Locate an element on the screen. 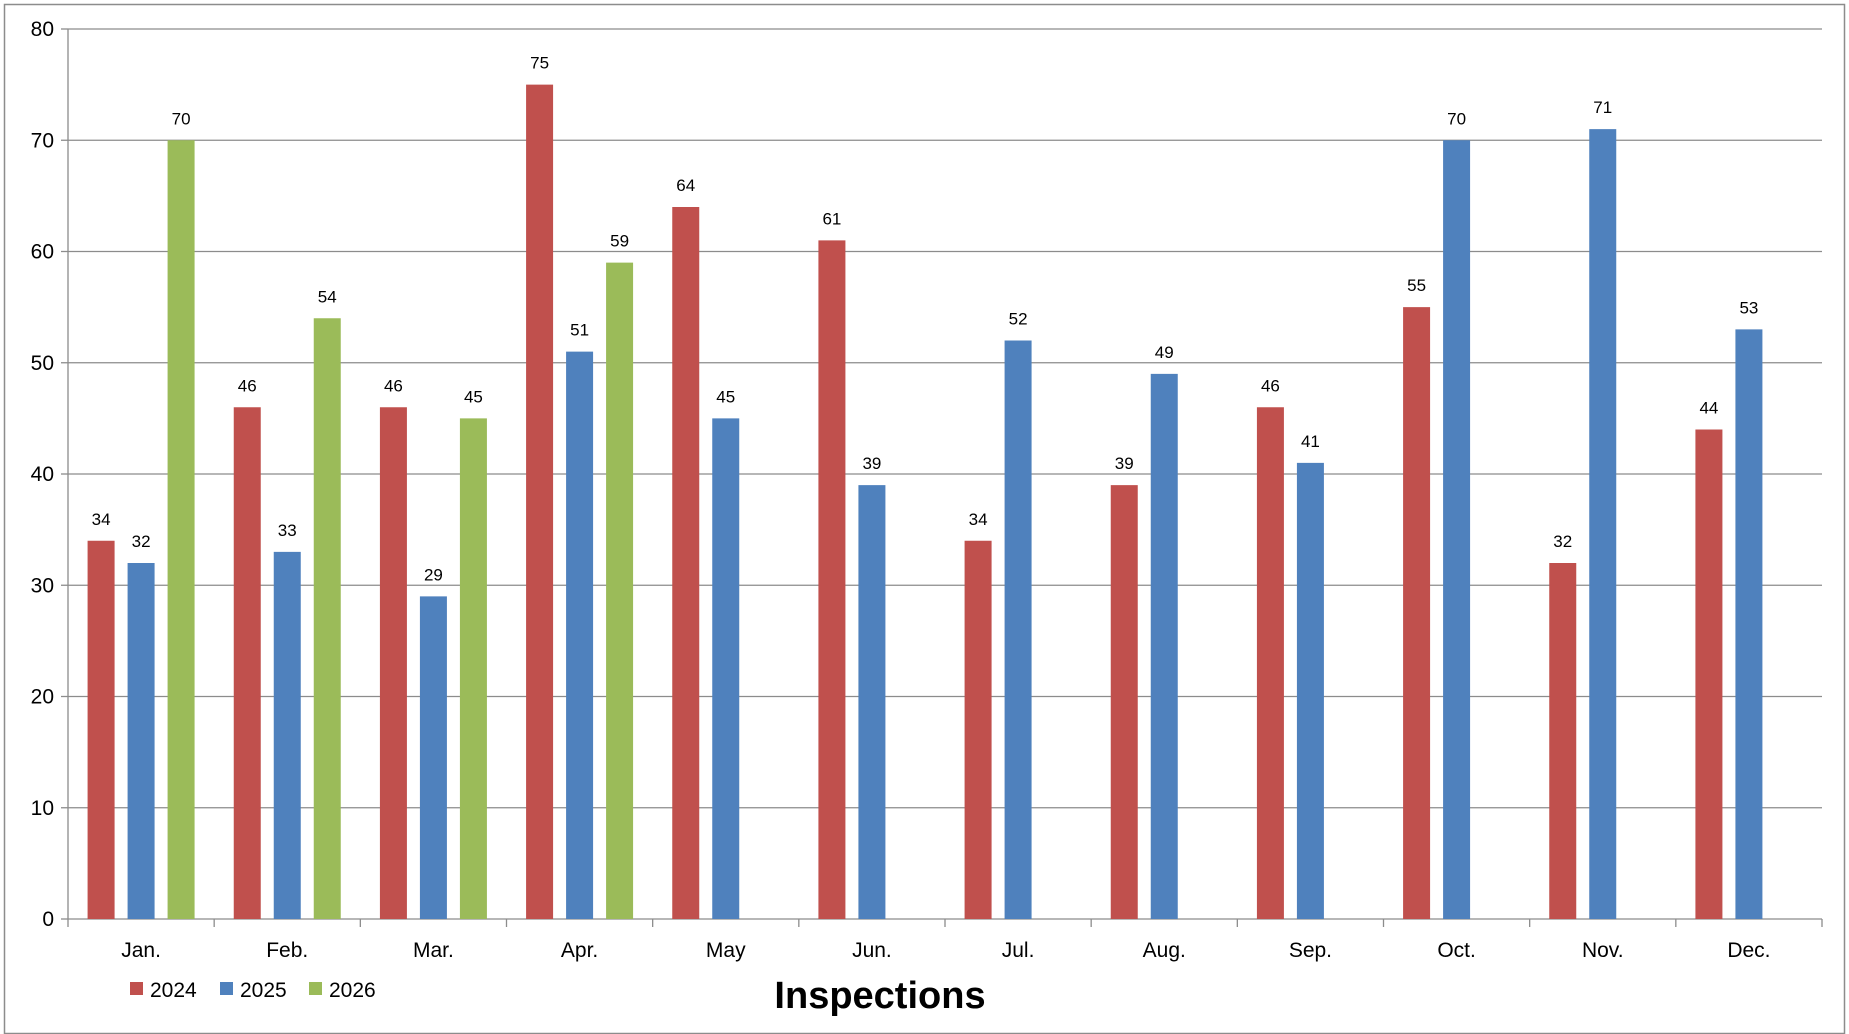 This screenshot has height=1034, width=1849. data-label-2025-apr: 51 is located at coordinates (579, 330).